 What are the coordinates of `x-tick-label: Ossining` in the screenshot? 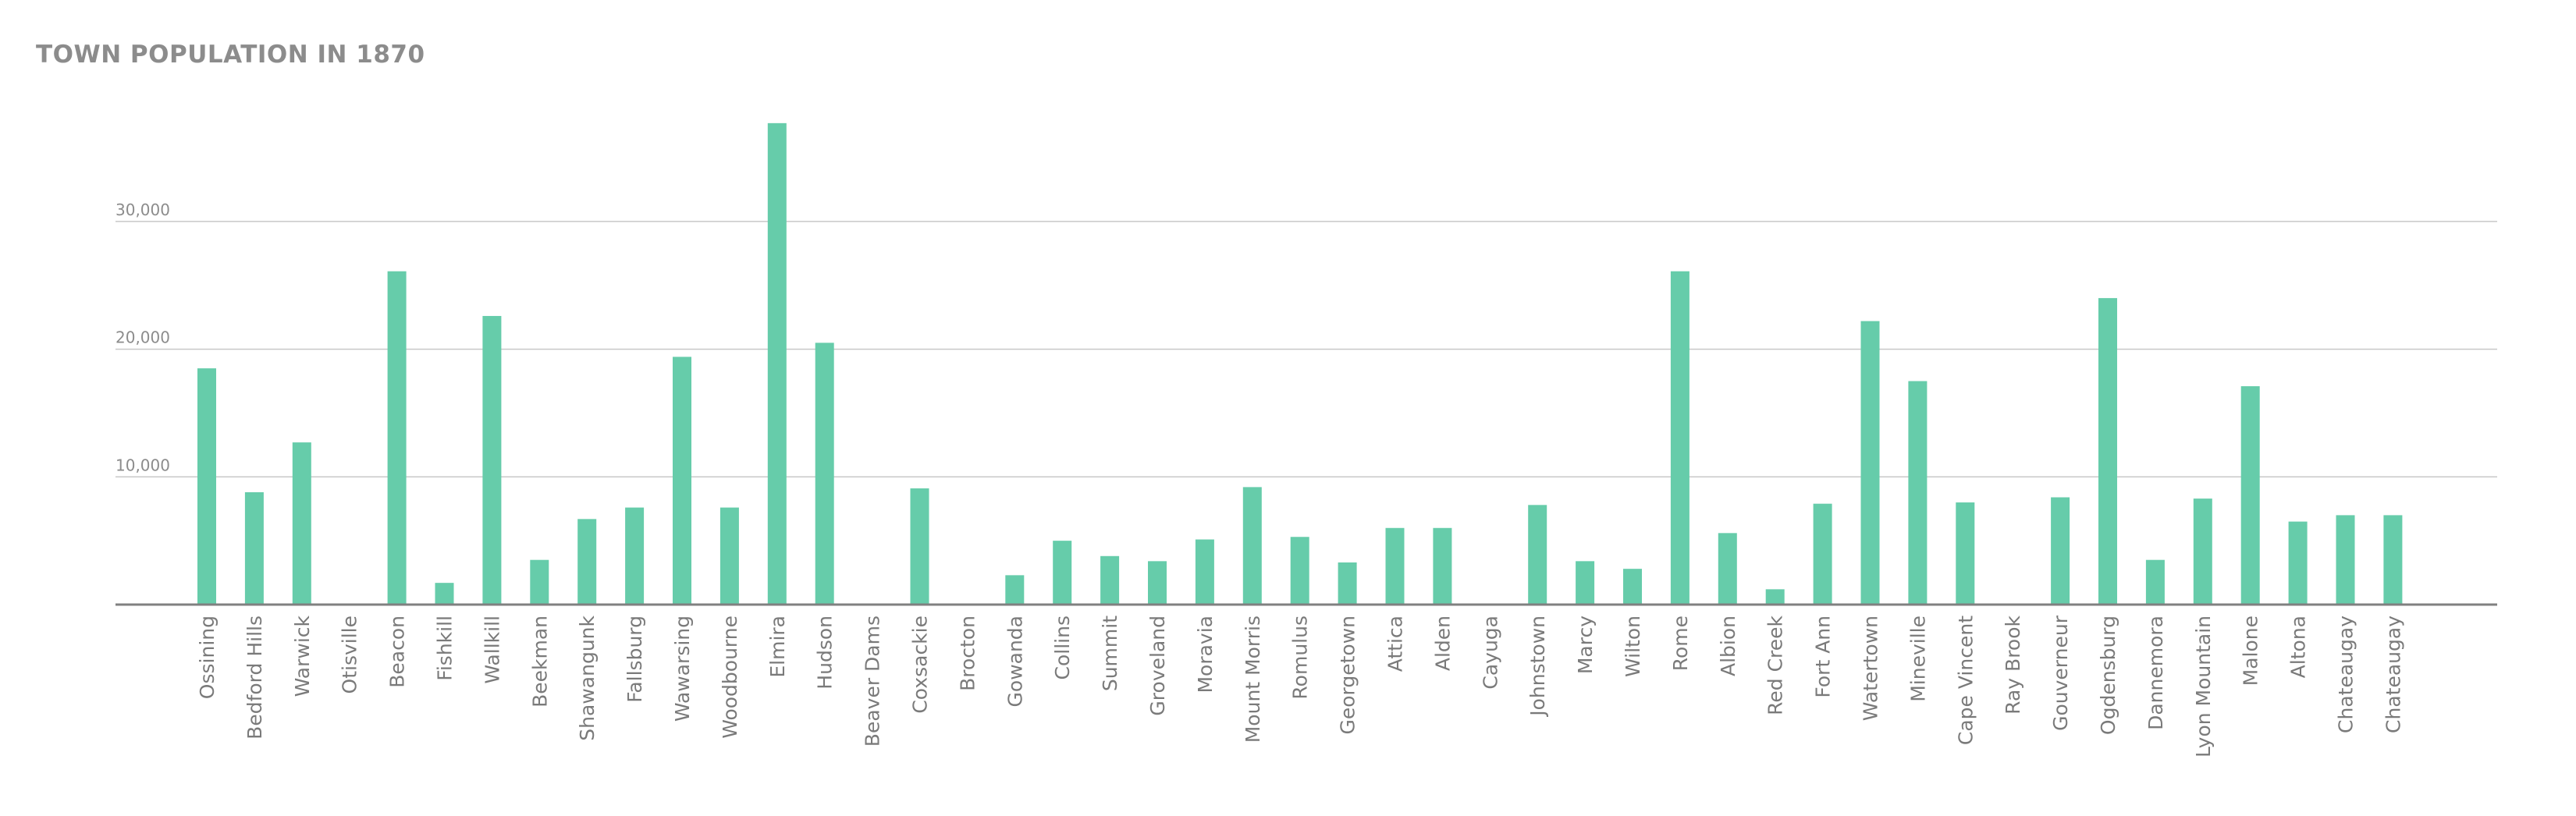 It's located at (208, 657).